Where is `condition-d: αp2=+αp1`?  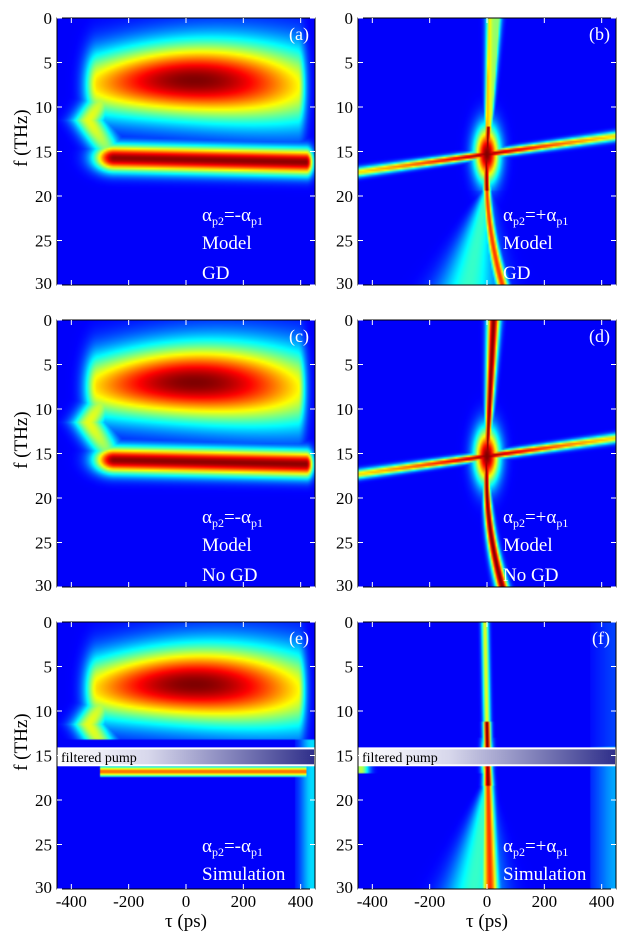 condition-d: αp2=+αp1 is located at coordinates (535, 518).